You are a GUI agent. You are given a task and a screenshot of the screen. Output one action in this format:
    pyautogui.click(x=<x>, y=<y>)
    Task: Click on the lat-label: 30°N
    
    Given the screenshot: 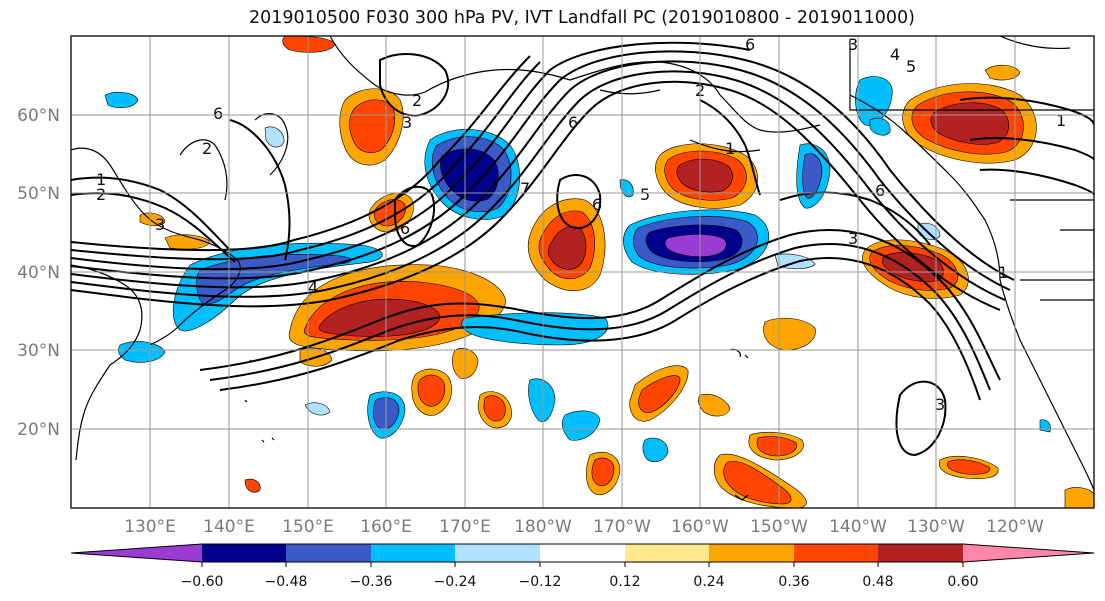 What is the action you would take?
    pyautogui.click(x=38, y=351)
    